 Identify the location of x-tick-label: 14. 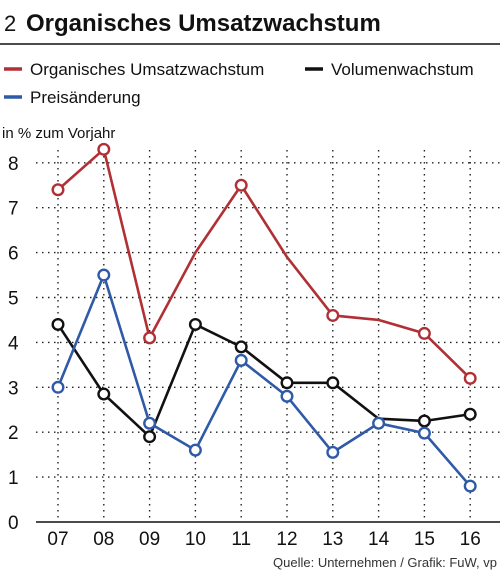
(379, 539).